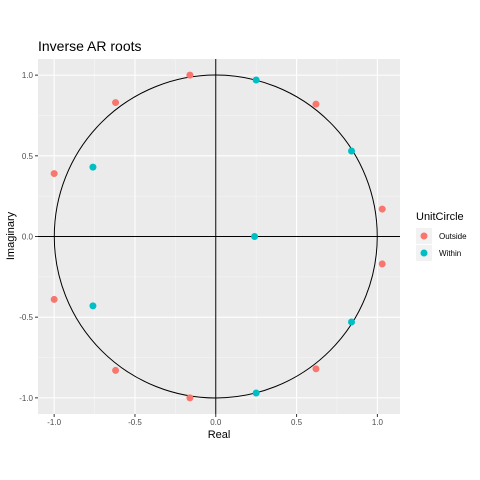 The height and width of the screenshot is (480, 480). I want to click on legend-label-within: Within, so click(450, 253).